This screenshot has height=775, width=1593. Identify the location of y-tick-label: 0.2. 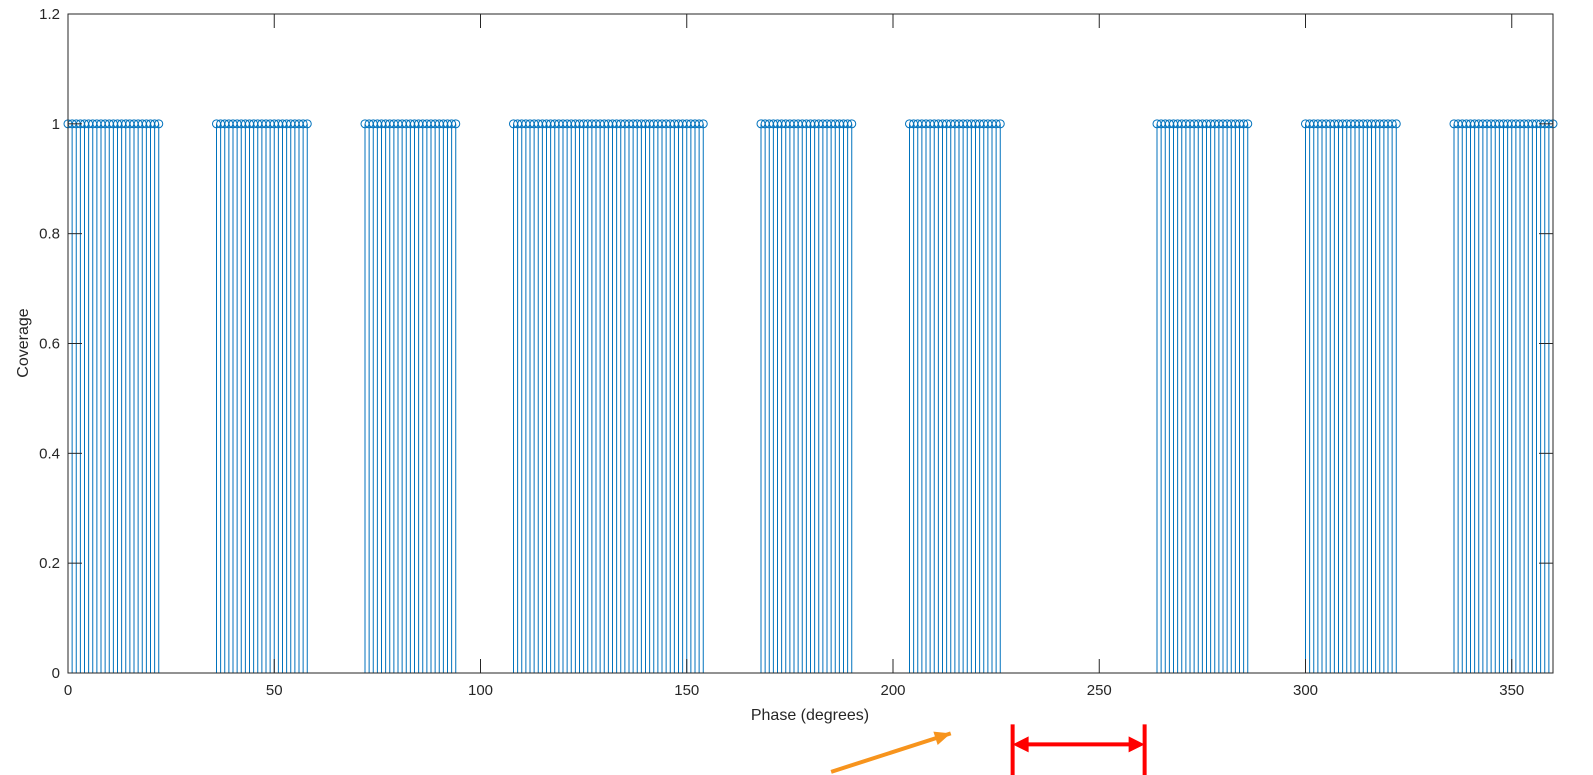
(49, 563).